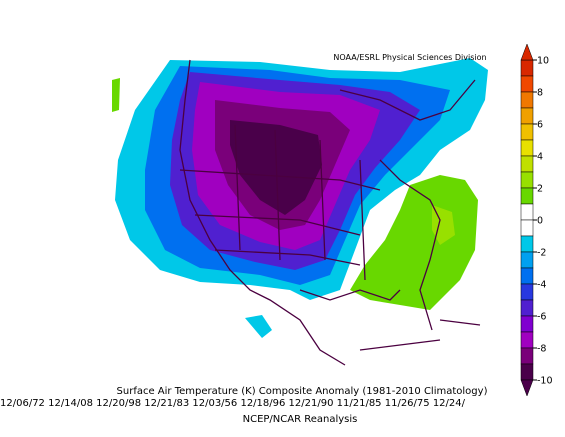  I want to click on colorbar-tick-label: -2, so click(541, 253).